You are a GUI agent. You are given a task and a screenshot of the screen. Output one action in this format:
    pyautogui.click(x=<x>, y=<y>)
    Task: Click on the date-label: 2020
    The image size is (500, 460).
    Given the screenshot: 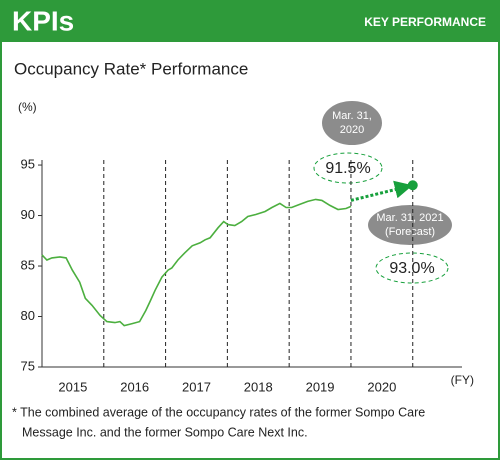 What is the action you would take?
    pyautogui.click(x=352, y=130)
    